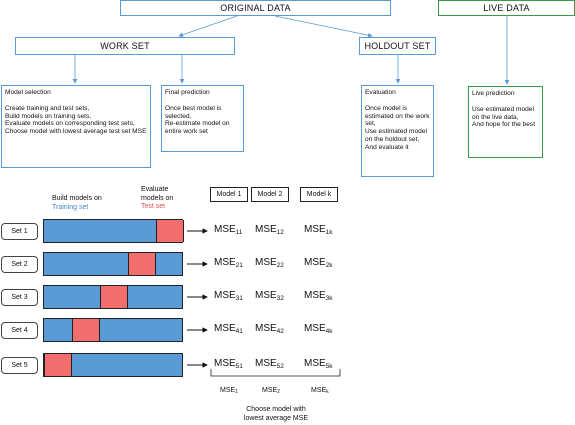 The height and width of the screenshot is (425, 575). Describe the element at coordinates (278, 392) in the screenshot. I see `average-mse-2-sub: 2` at that location.